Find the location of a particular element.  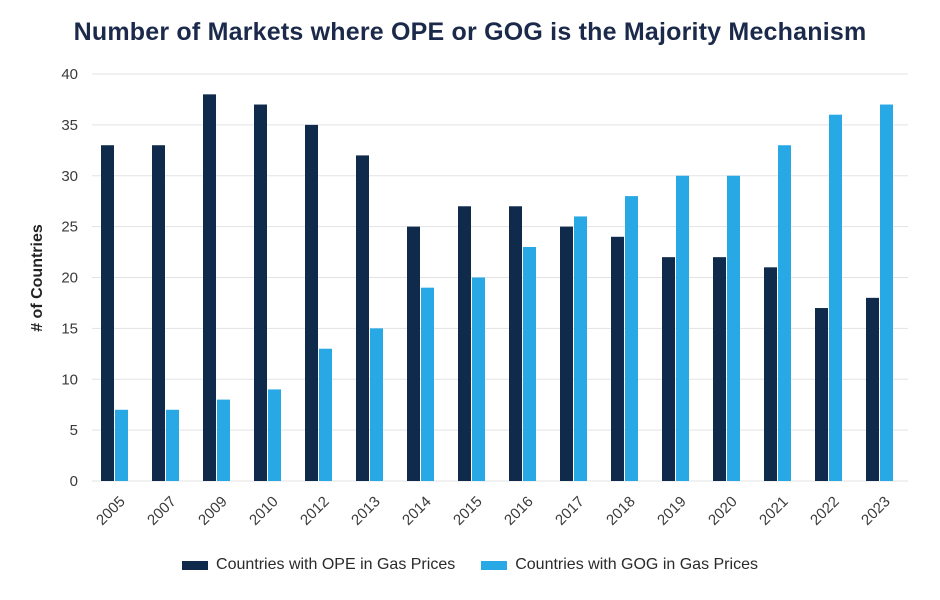

y-axis-ticks: 0 5 10 15 20 25 30 35 40 is located at coordinates (69, 278).